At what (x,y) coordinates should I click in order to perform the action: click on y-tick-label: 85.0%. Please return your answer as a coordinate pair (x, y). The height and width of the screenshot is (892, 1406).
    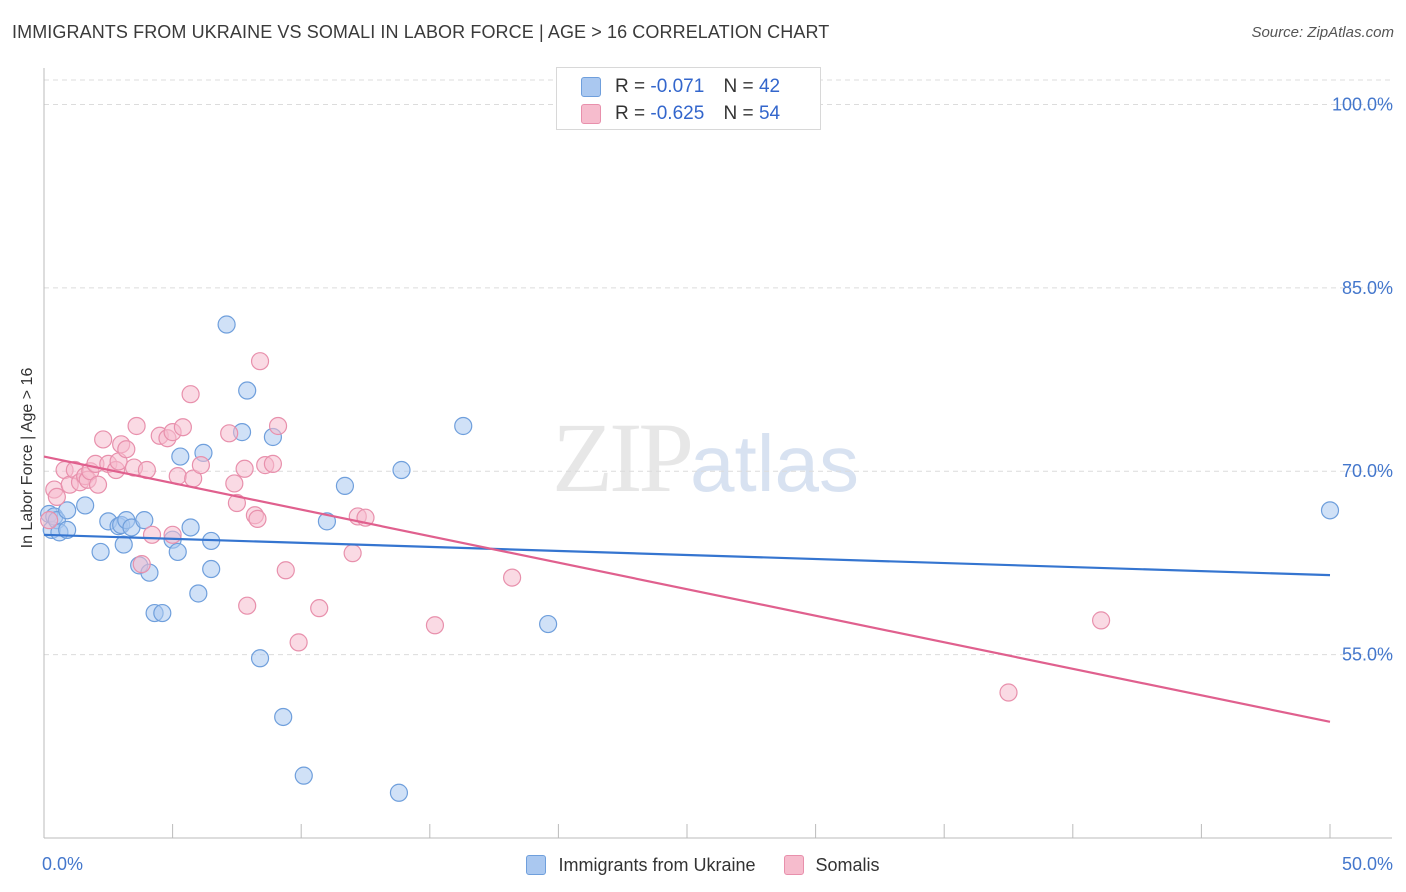
    Looking at the image, I should click on (1367, 288).